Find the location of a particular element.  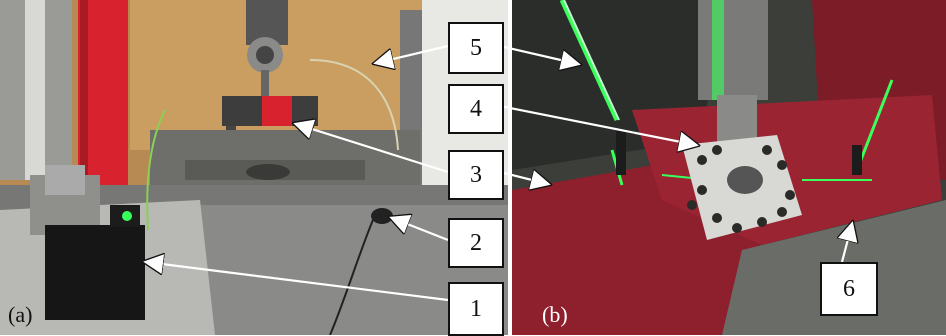

callout-2: 2 is located at coordinates (476, 243).